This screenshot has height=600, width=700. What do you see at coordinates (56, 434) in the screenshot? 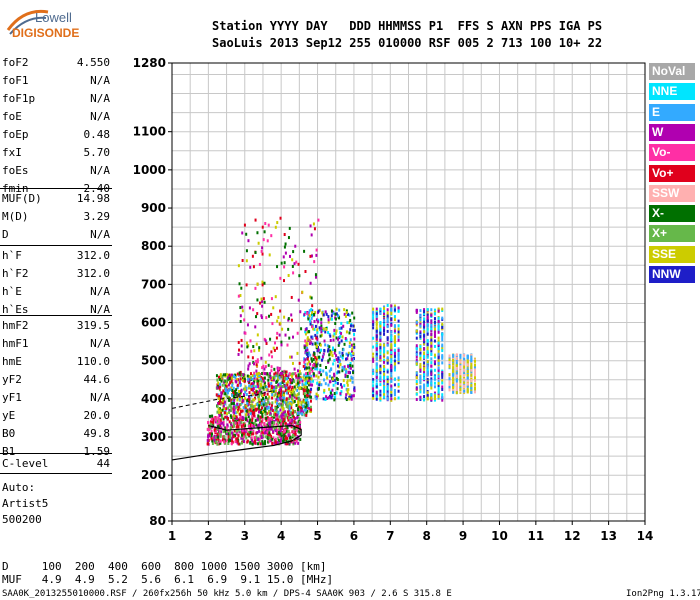
I see `param-row: B0 49.8` at bounding box center [56, 434].